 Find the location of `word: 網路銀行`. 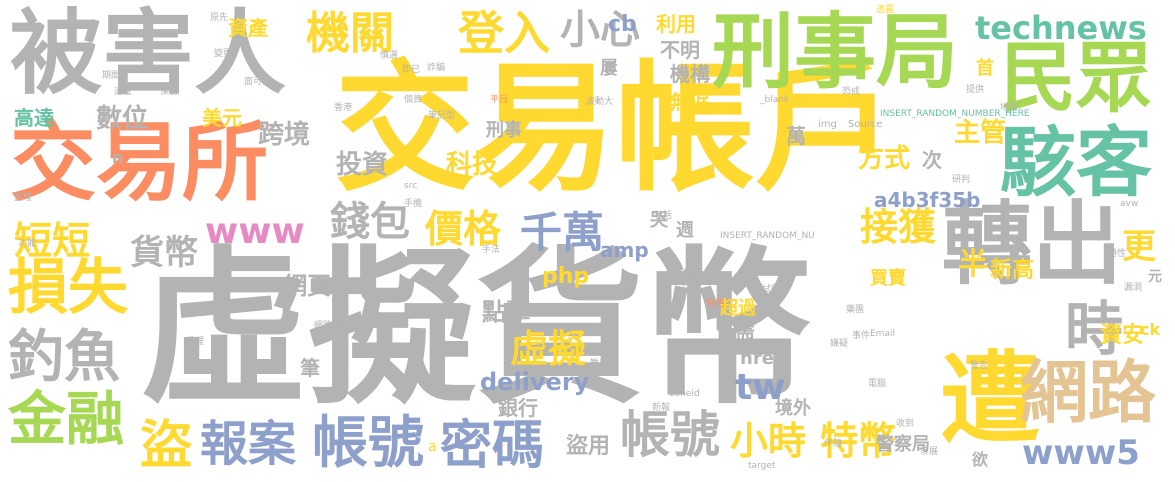

word: 網路銀行 is located at coordinates (332, 326).